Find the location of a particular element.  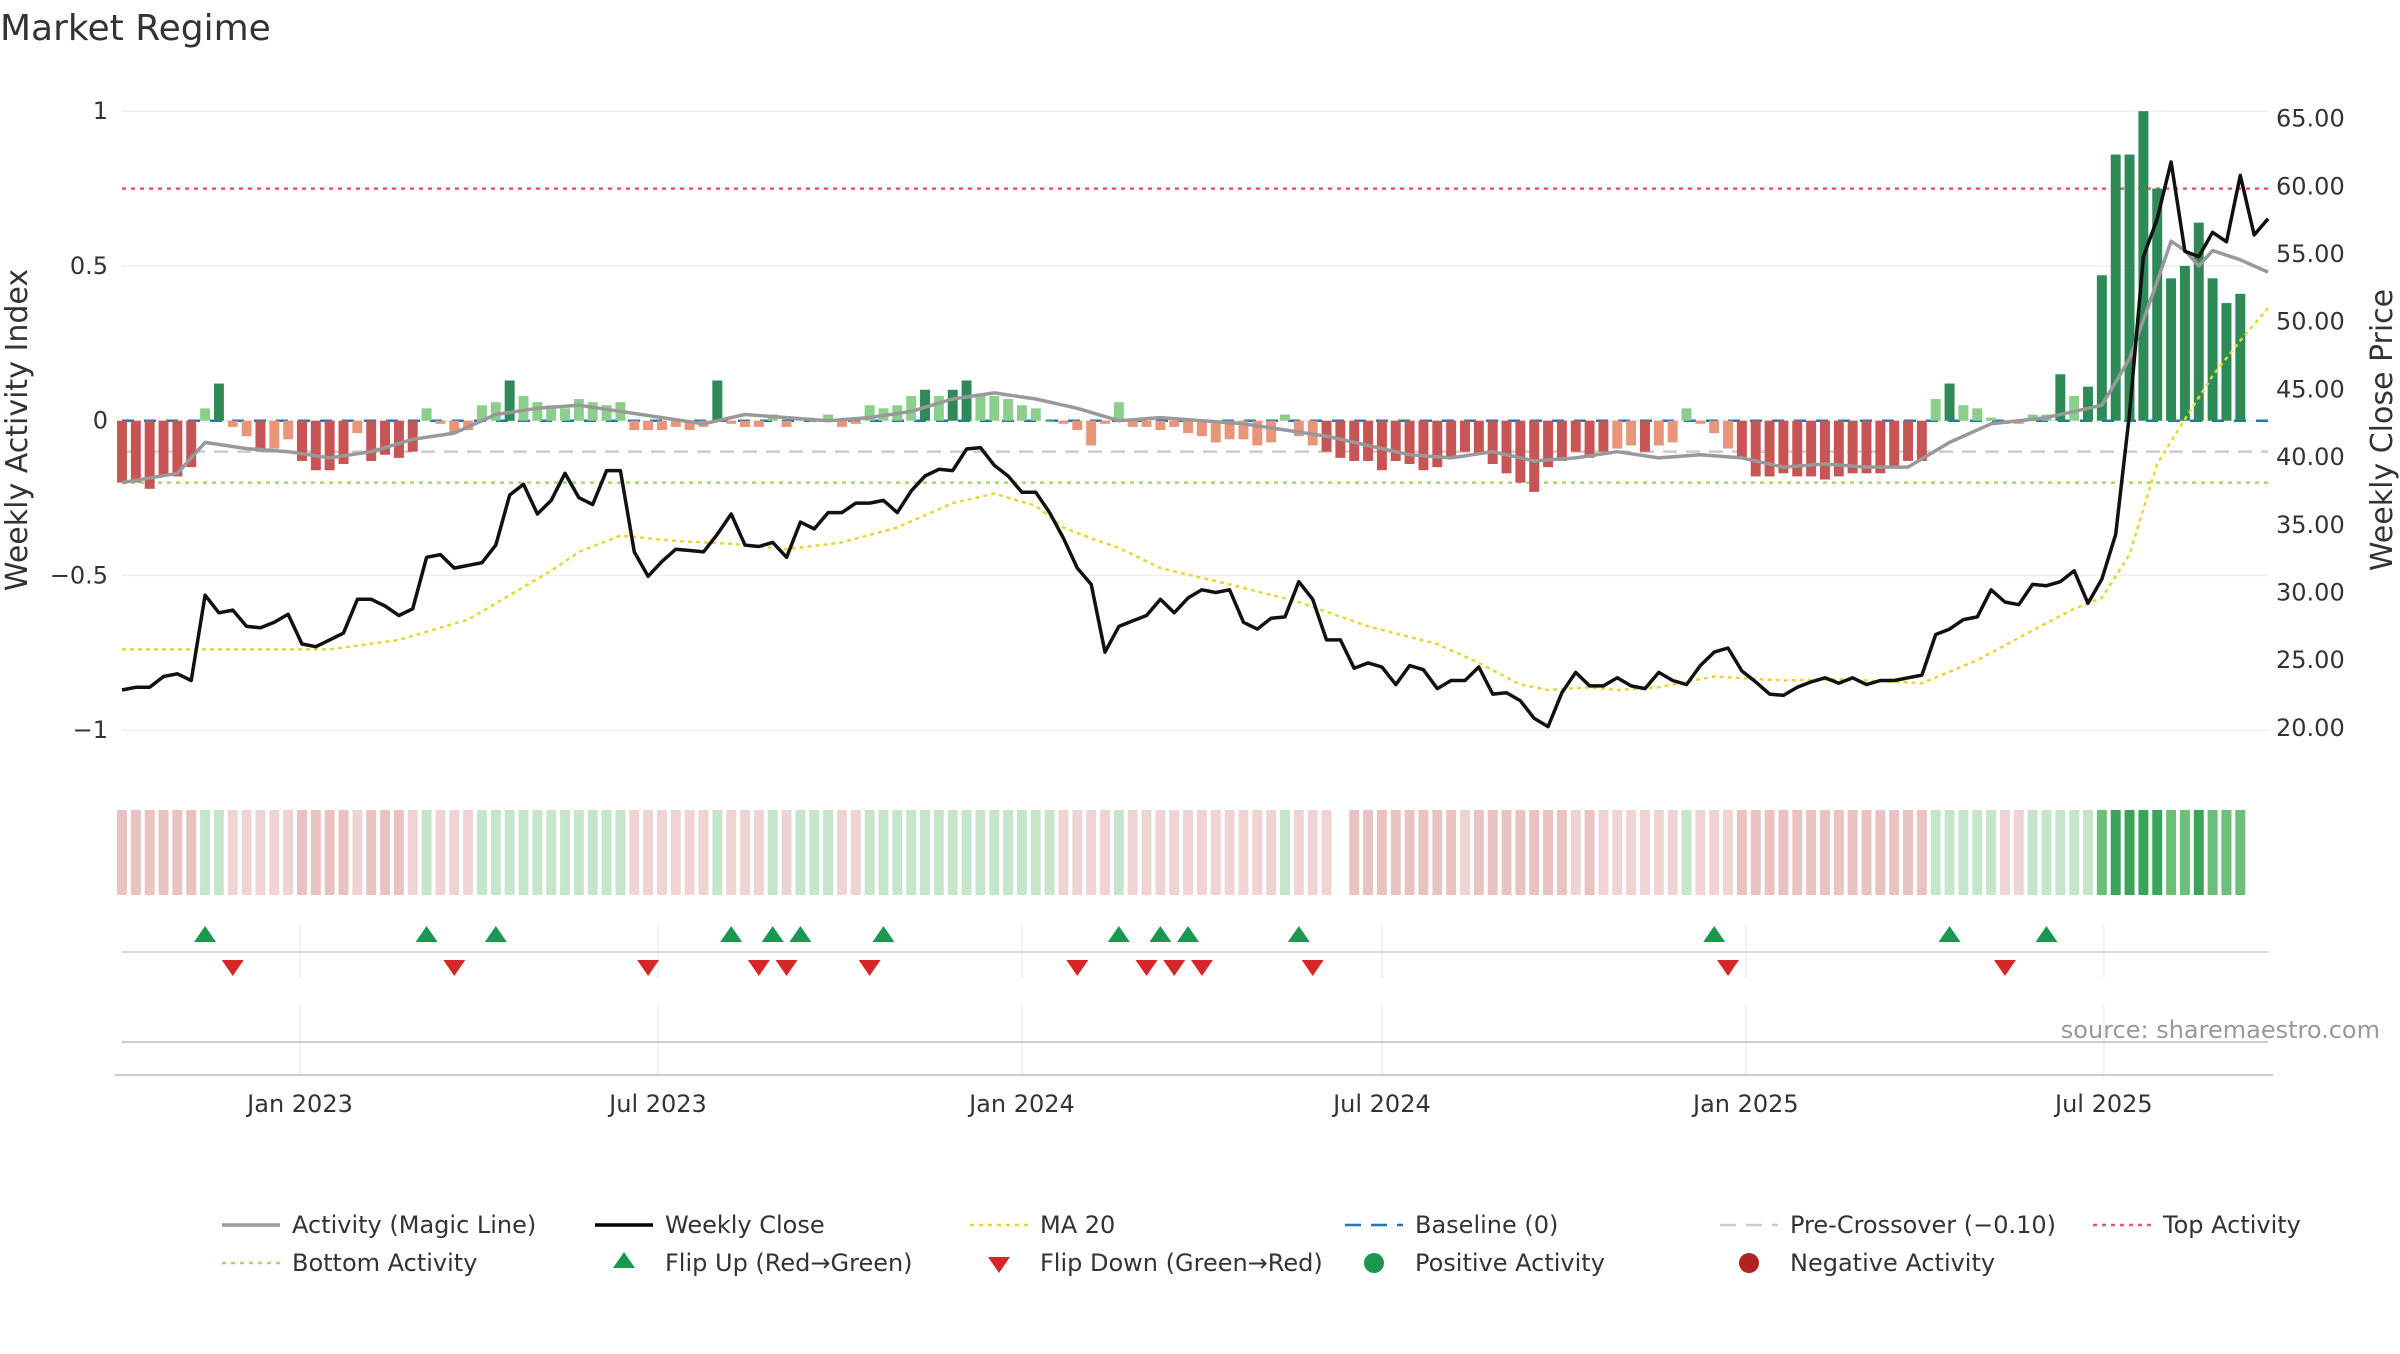

legend-swatch is located at coordinates (1749, 1263).